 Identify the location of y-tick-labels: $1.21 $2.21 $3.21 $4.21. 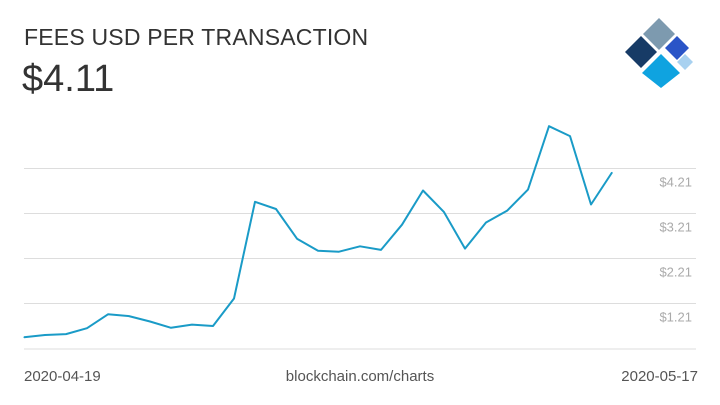
(675, 250).